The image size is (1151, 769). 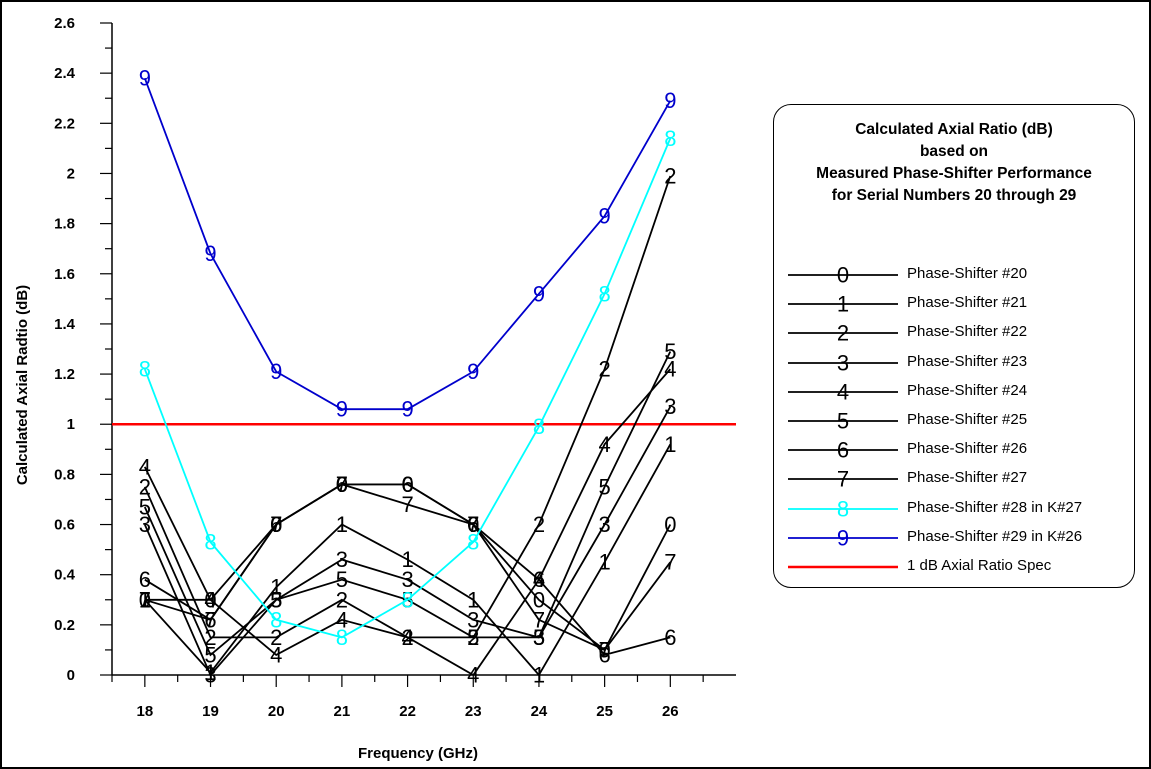 What do you see at coordinates (418, 753) in the screenshot?
I see `x-axis-title: Frequency (GHz)` at bounding box center [418, 753].